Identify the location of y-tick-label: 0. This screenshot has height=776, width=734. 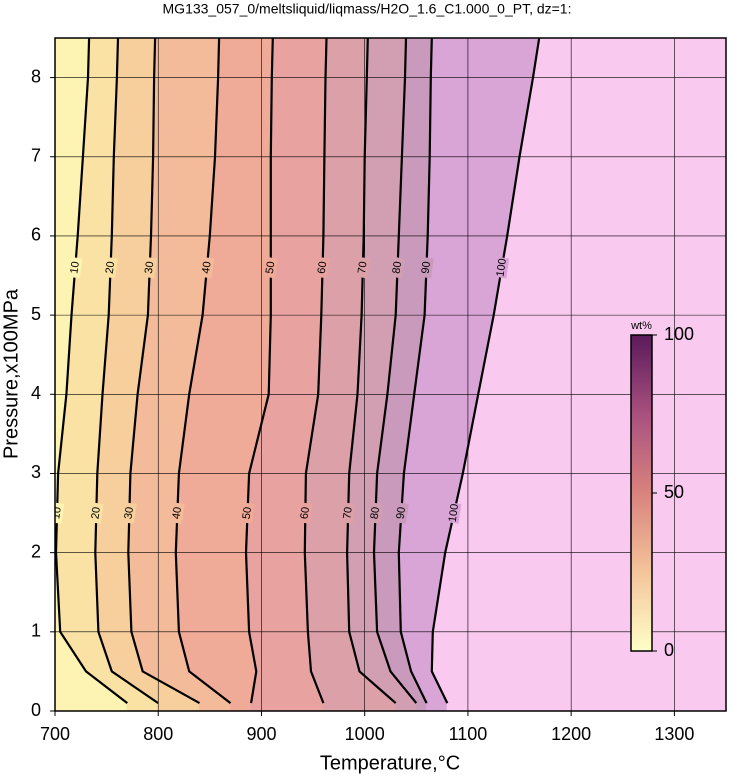
(36, 710).